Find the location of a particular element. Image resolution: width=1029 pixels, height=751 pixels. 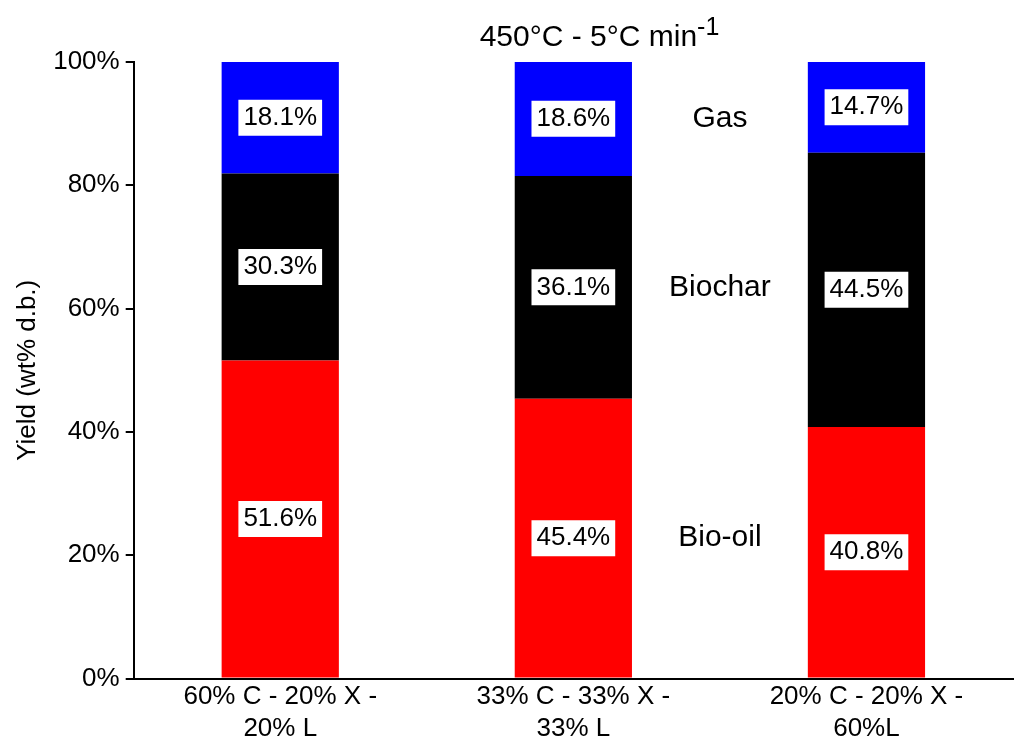

data-label: 18.1% is located at coordinates (280, 115).